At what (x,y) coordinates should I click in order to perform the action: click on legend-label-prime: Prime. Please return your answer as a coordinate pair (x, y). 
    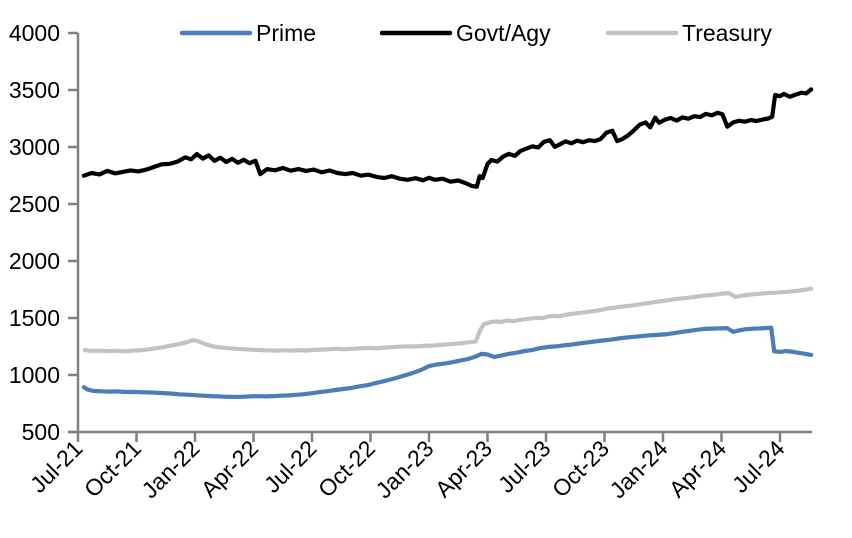
    Looking at the image, I should click on (286, 33).